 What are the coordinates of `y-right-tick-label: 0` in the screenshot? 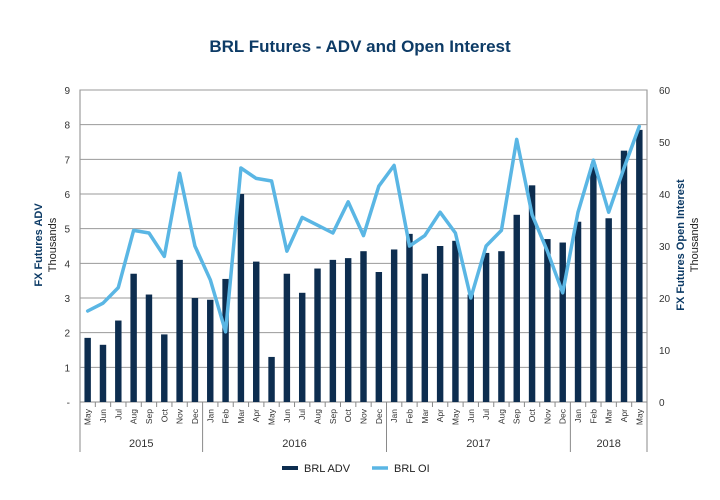 It's located at (662, 403).